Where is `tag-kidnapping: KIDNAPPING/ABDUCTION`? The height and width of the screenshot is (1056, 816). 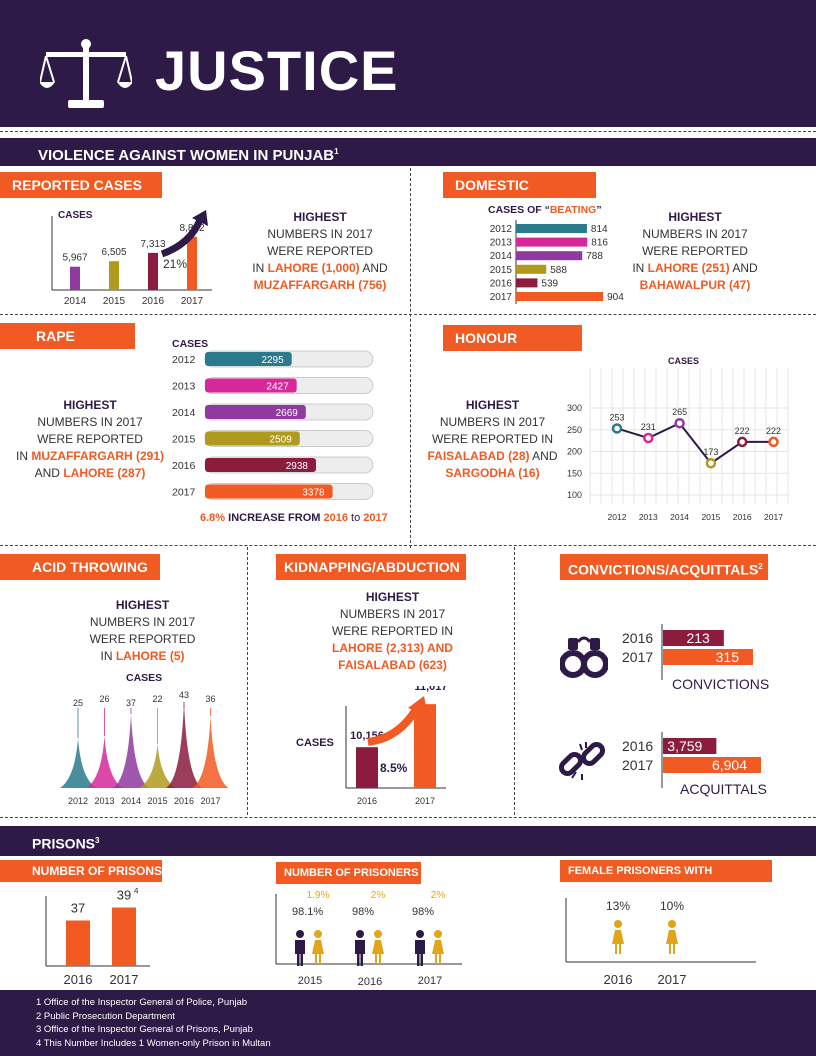
tag-kidnapping: KIDNAPPING/ABDUCTION is located at coordinates (371, 567).